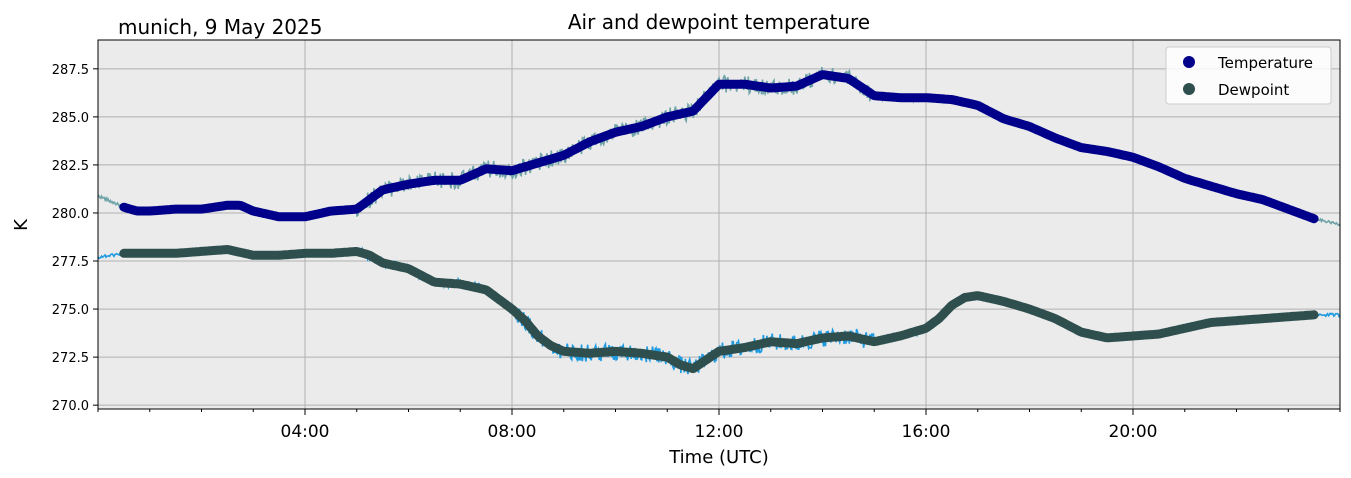  What do you see at coordinates (70, 118) in the screenshot?
I see `y-tick-label: 285.0` at bounding box center [70, 118].